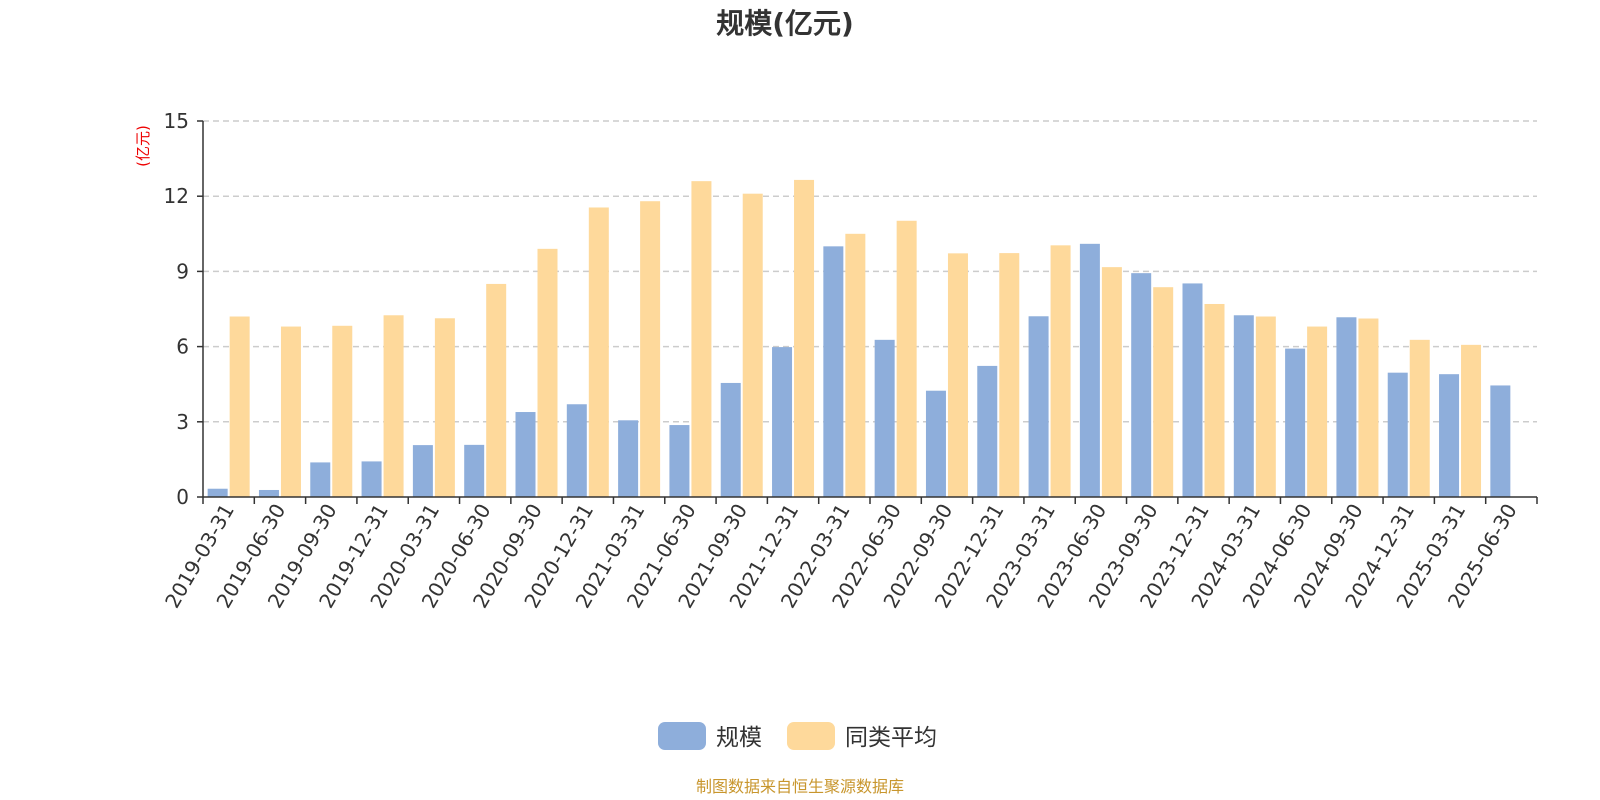 This screenshot has width=1600, height=800. I want to click on y-axis-ticks: 0 3 6 9 12 15, so click(176, 309).